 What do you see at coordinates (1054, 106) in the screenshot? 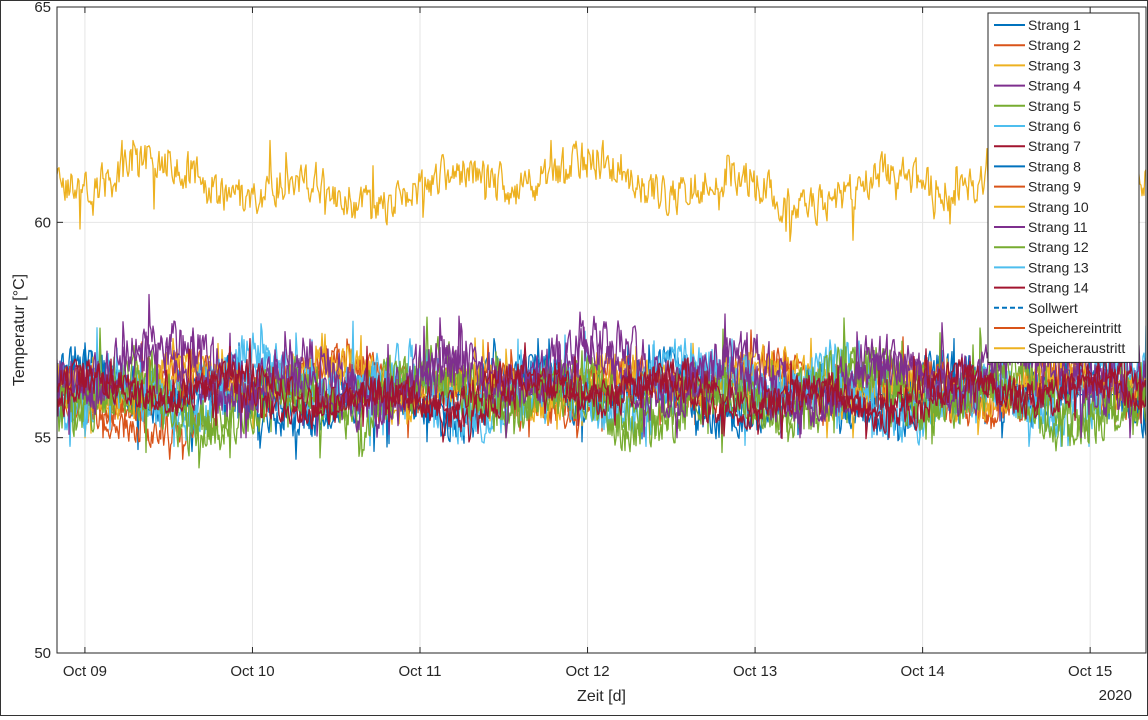
I see `legend-label: Strang 5` at bounding box center [1054, 106].